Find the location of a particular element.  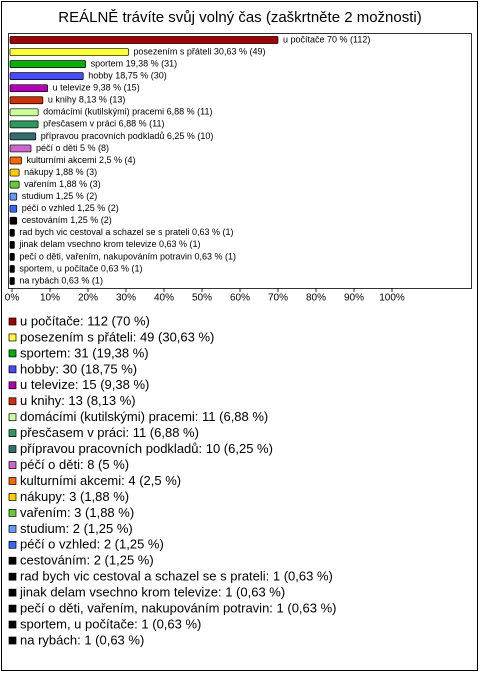

x-tick-label: 100% is located at coordinates (392, 298).